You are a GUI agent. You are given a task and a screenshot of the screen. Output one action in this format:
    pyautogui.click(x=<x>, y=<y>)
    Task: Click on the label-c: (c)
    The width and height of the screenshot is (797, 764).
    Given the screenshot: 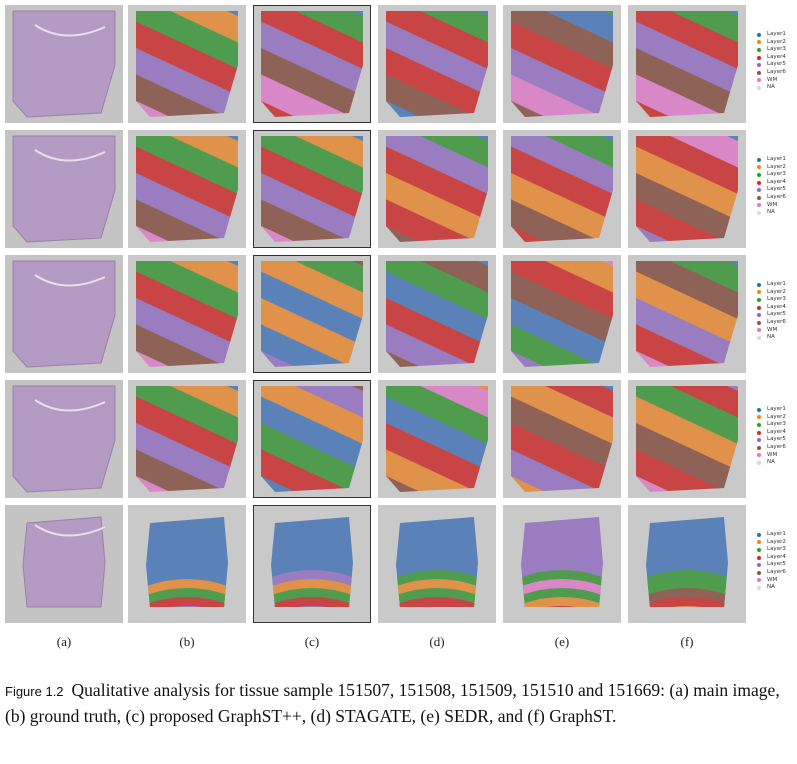 What is the action you would take?
    pyautogui.click(x=312, y=641)
    